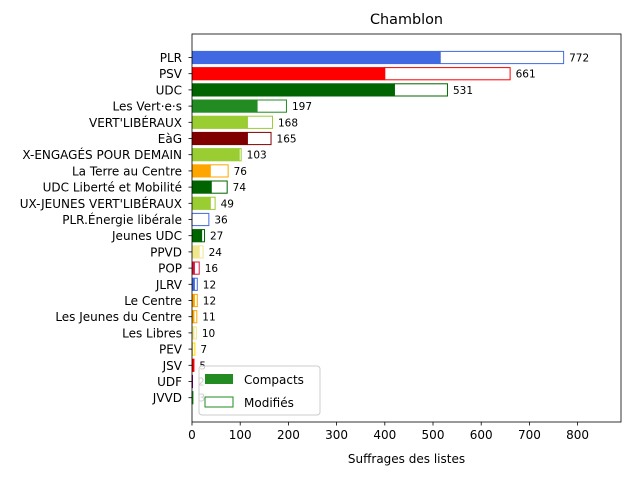 This screenshot has width=640, height=480. Describe the element at coordinates (336, 435) in the screenshot. I see `x-tick-label: 300` at that location.